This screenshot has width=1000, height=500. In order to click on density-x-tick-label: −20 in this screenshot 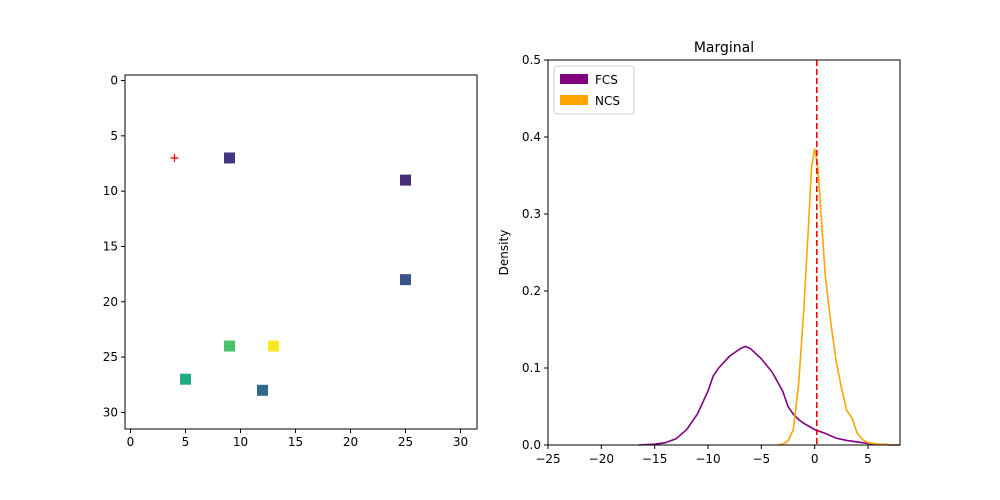, I will do `click(601, 459)`.